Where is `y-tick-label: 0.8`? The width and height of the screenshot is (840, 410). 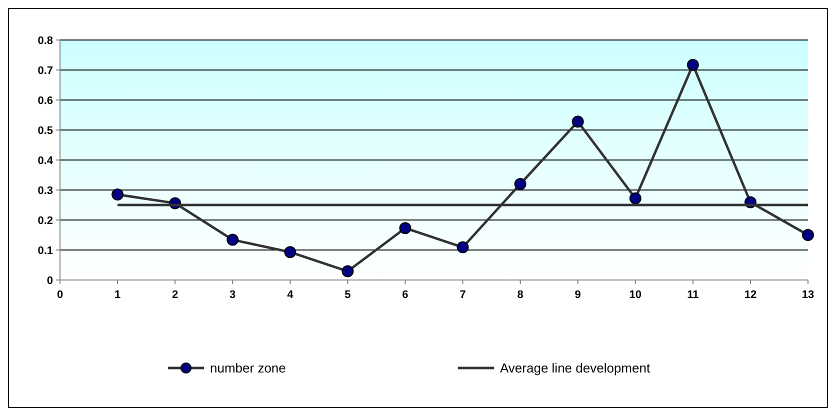
y-tick-label: 0.8 is located at coordinates (45, 40).